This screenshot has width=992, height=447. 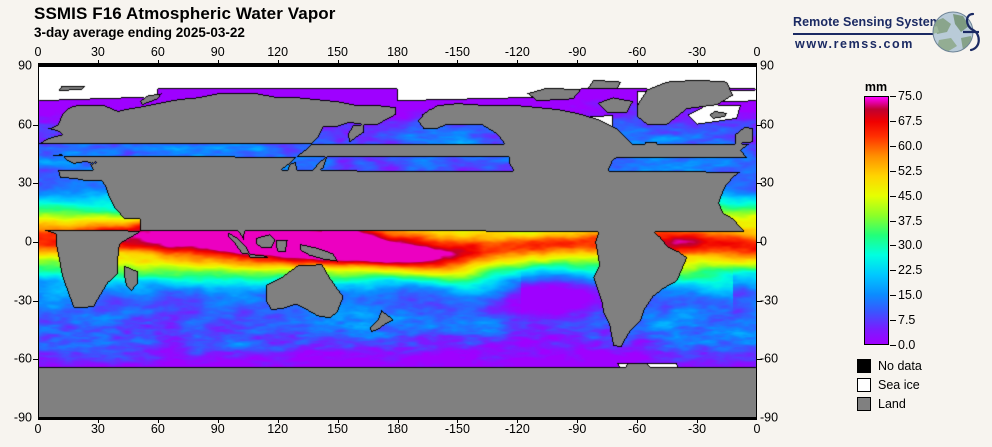 I want to click on colorbar-tick-label: 0.0, so click(x=907, y=345).